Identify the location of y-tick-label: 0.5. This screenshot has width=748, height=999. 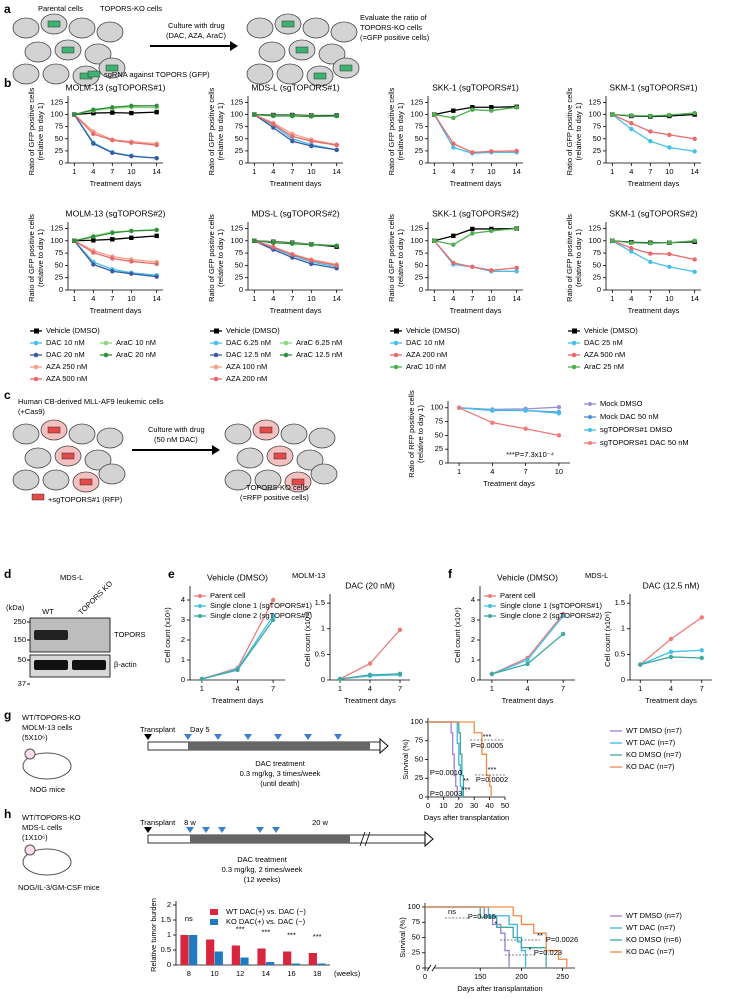
(620, 653).